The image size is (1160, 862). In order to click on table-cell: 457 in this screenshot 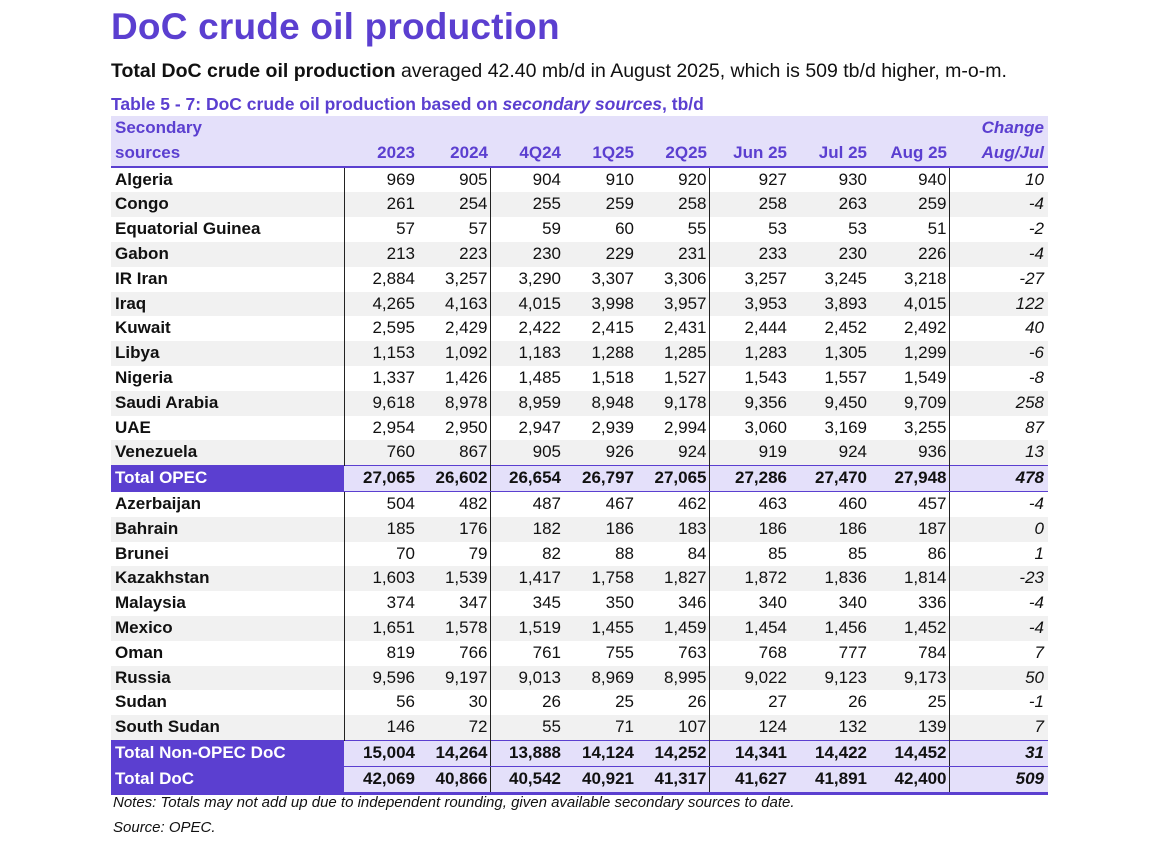, I will do `click(909, 504)`.